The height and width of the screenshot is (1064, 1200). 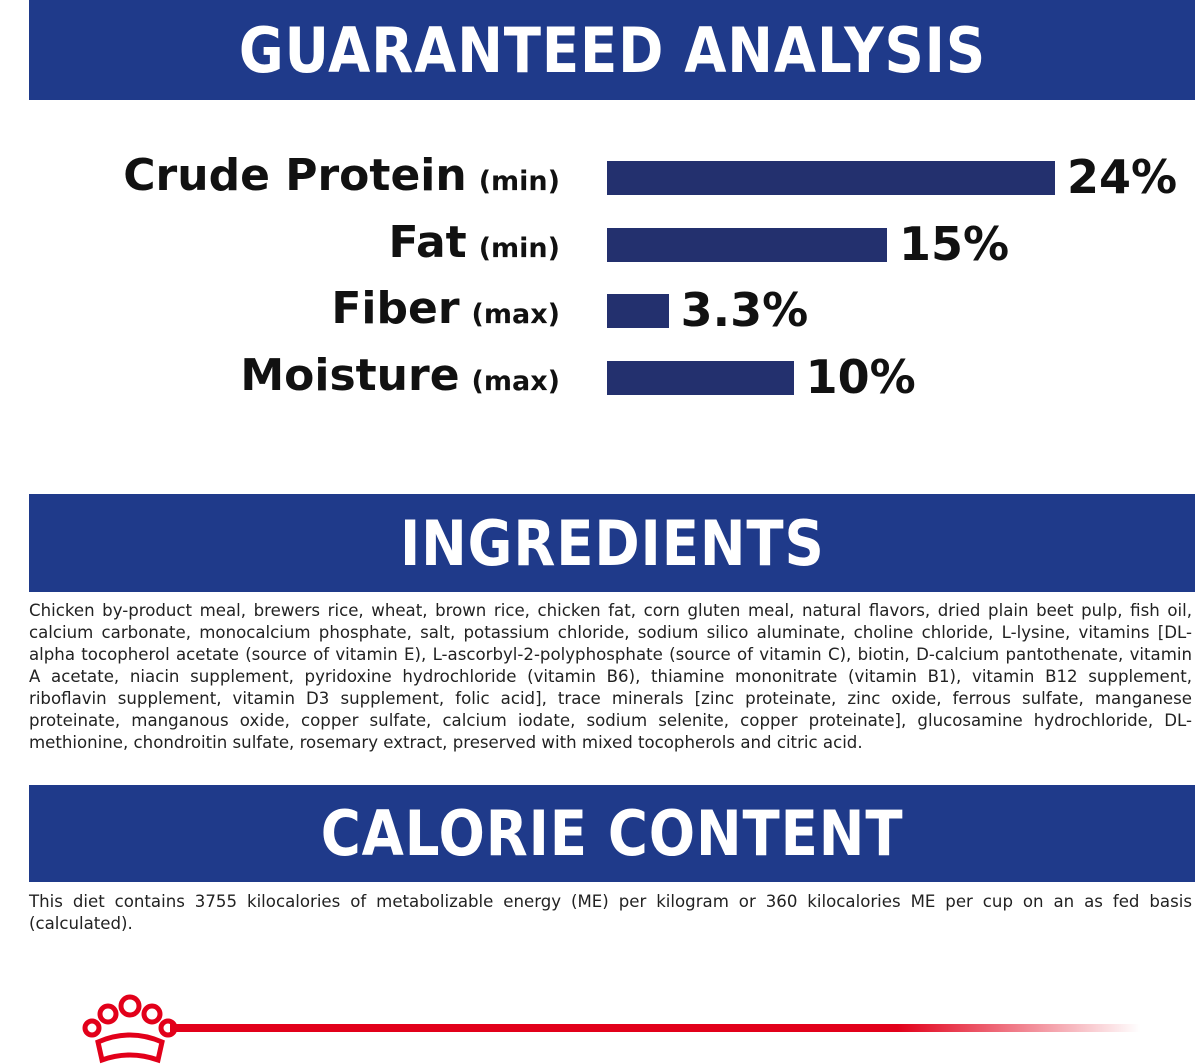 What do you see at coordinates (130, 1029) in the screenshot?
I see `crown` at bounding box center [130, 1029].